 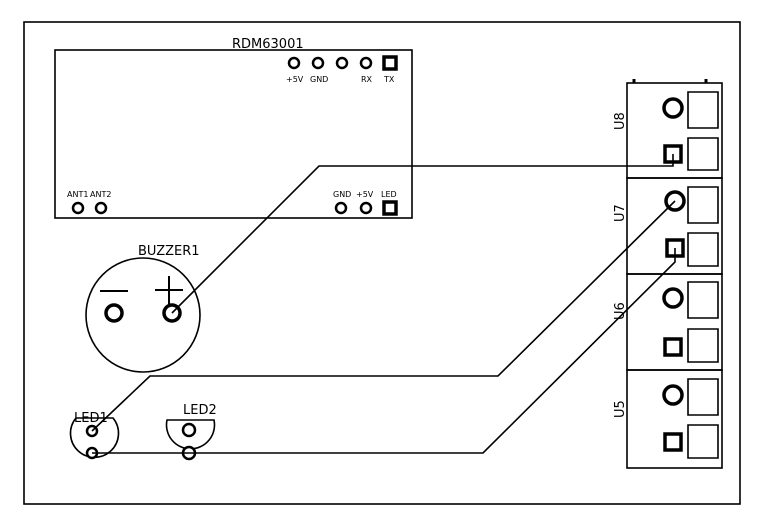 What do you see at coordinates (367, 79) in the screenshot?
I see `pin-label-rx: RX` at bounding box center [367, 79].